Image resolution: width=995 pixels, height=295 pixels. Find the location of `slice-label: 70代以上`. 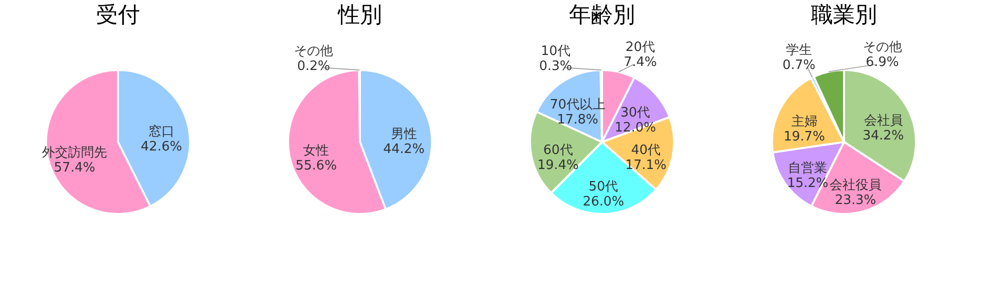

slice-label: 70代以上 is located at coordinates (578, 105).